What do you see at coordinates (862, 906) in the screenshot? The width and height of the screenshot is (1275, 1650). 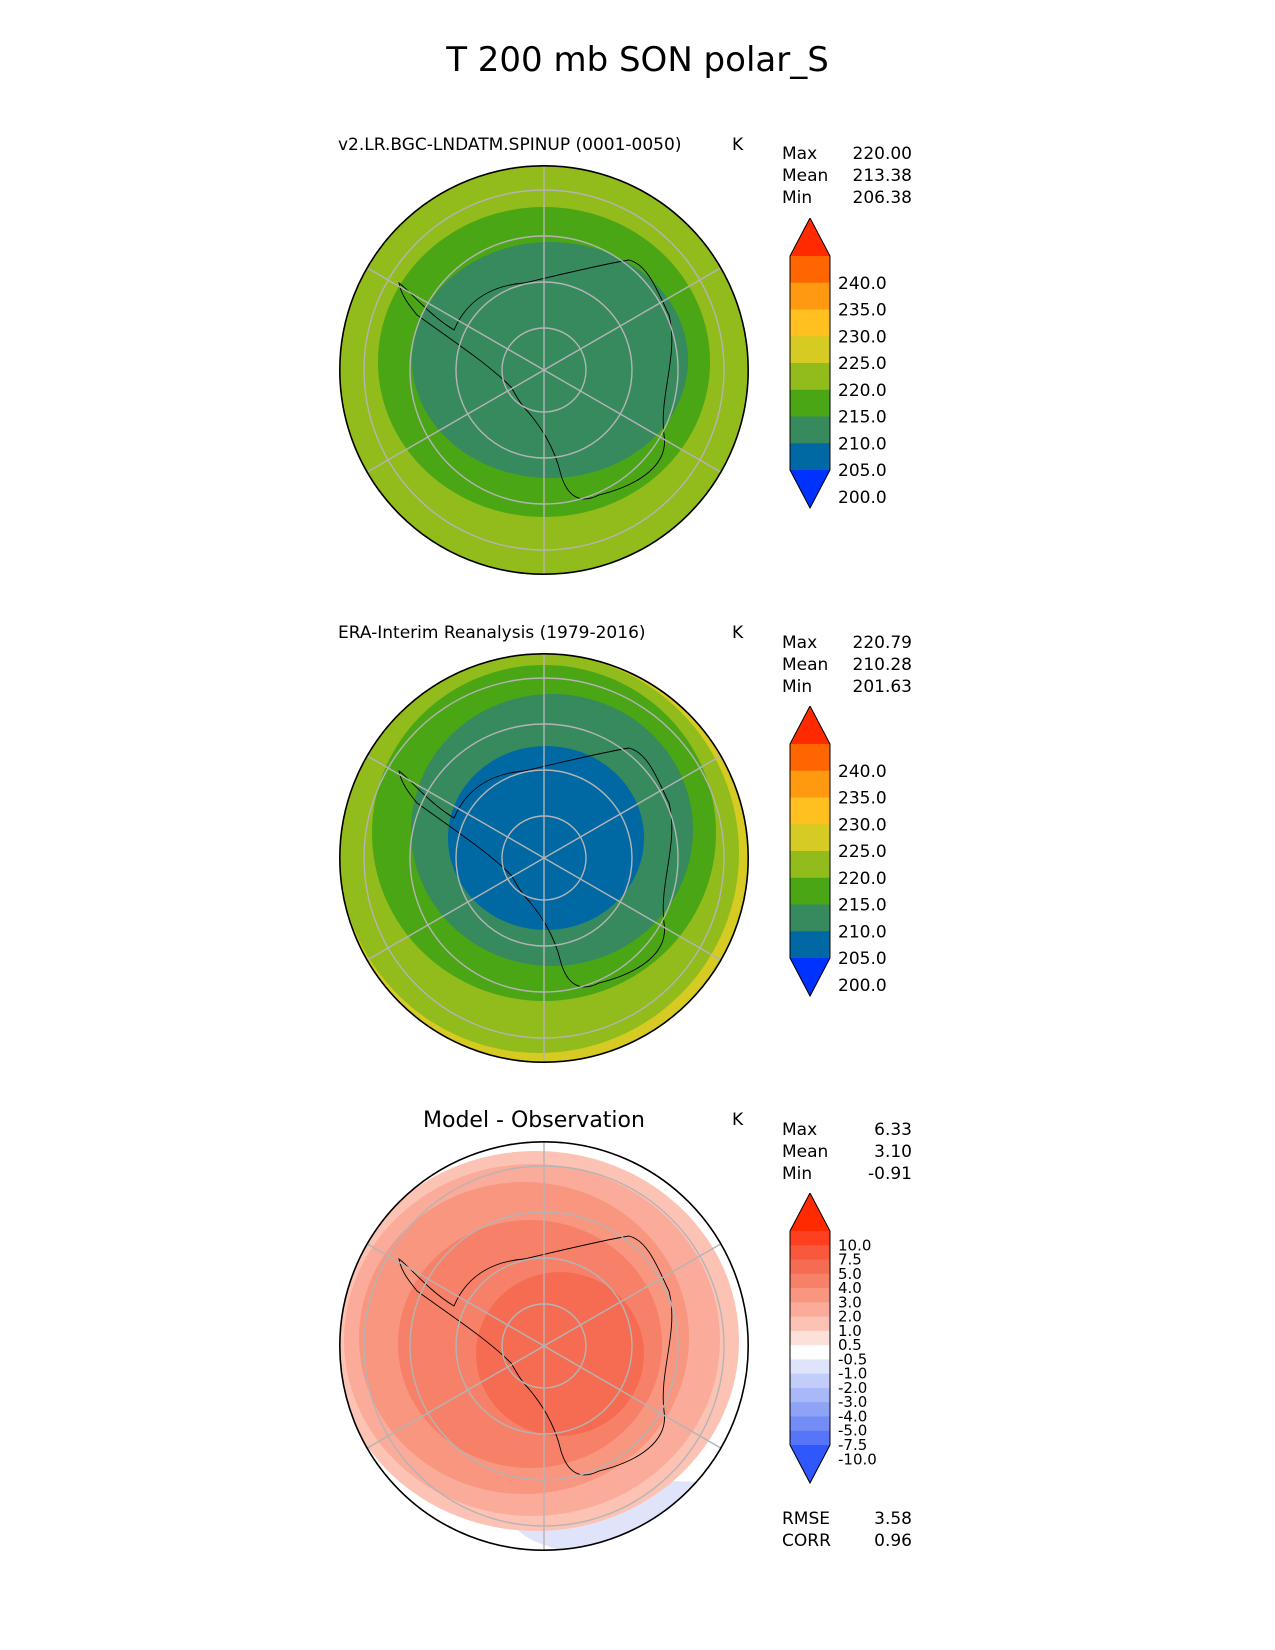 I see `colorbar-tick-label: 215.0` at bounding box center [862, 906].